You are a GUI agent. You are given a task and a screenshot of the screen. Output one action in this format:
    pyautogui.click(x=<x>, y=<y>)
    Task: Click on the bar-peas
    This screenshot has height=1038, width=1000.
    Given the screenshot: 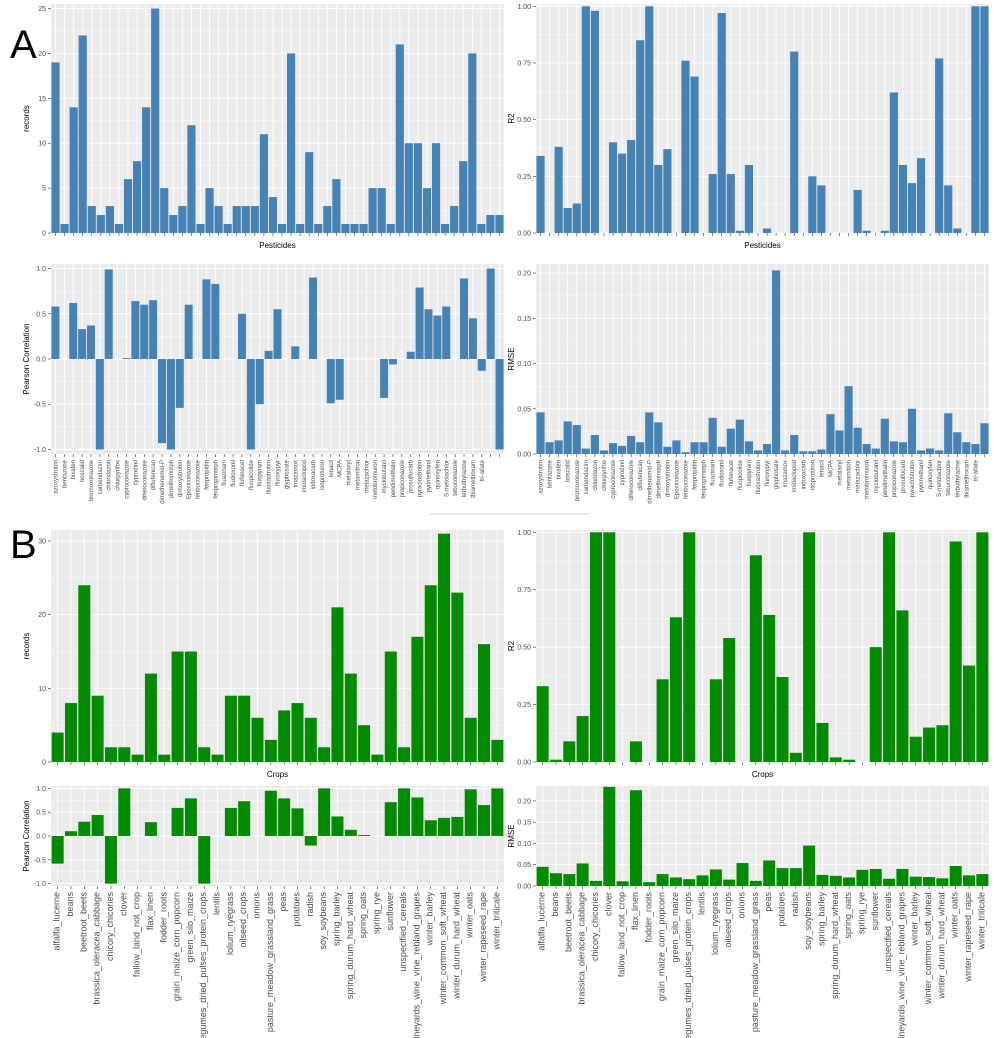 What is the action you would take?
    pyautogui.click(x=284, y=817)
    